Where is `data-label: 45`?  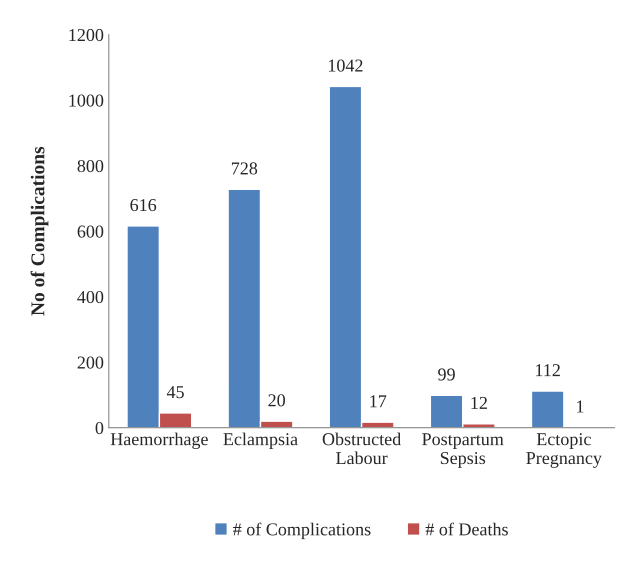 data-label: 45 is located at coordinates (175, 392).